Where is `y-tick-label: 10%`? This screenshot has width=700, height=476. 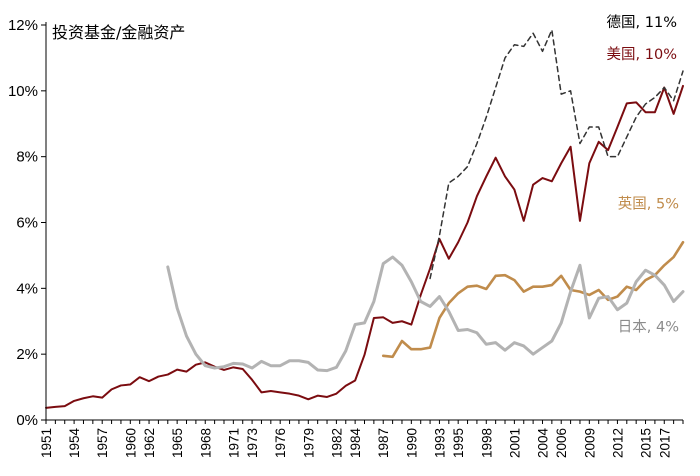 y-tick-label: 10% is located at coordinates (23, 91).